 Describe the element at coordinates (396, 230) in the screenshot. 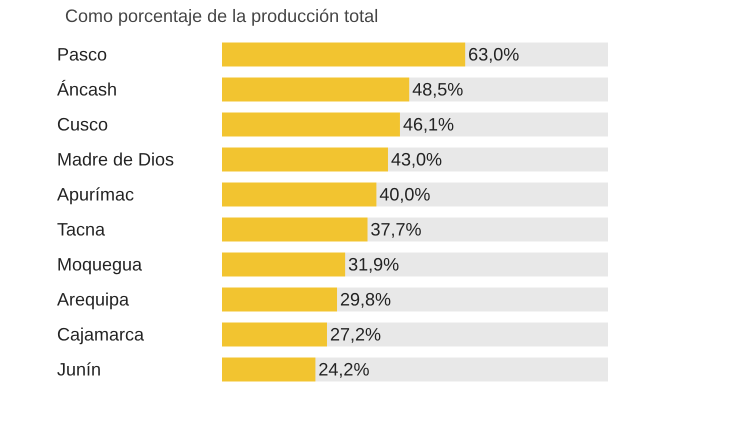

I see `data-label: 37,7%` at that location.